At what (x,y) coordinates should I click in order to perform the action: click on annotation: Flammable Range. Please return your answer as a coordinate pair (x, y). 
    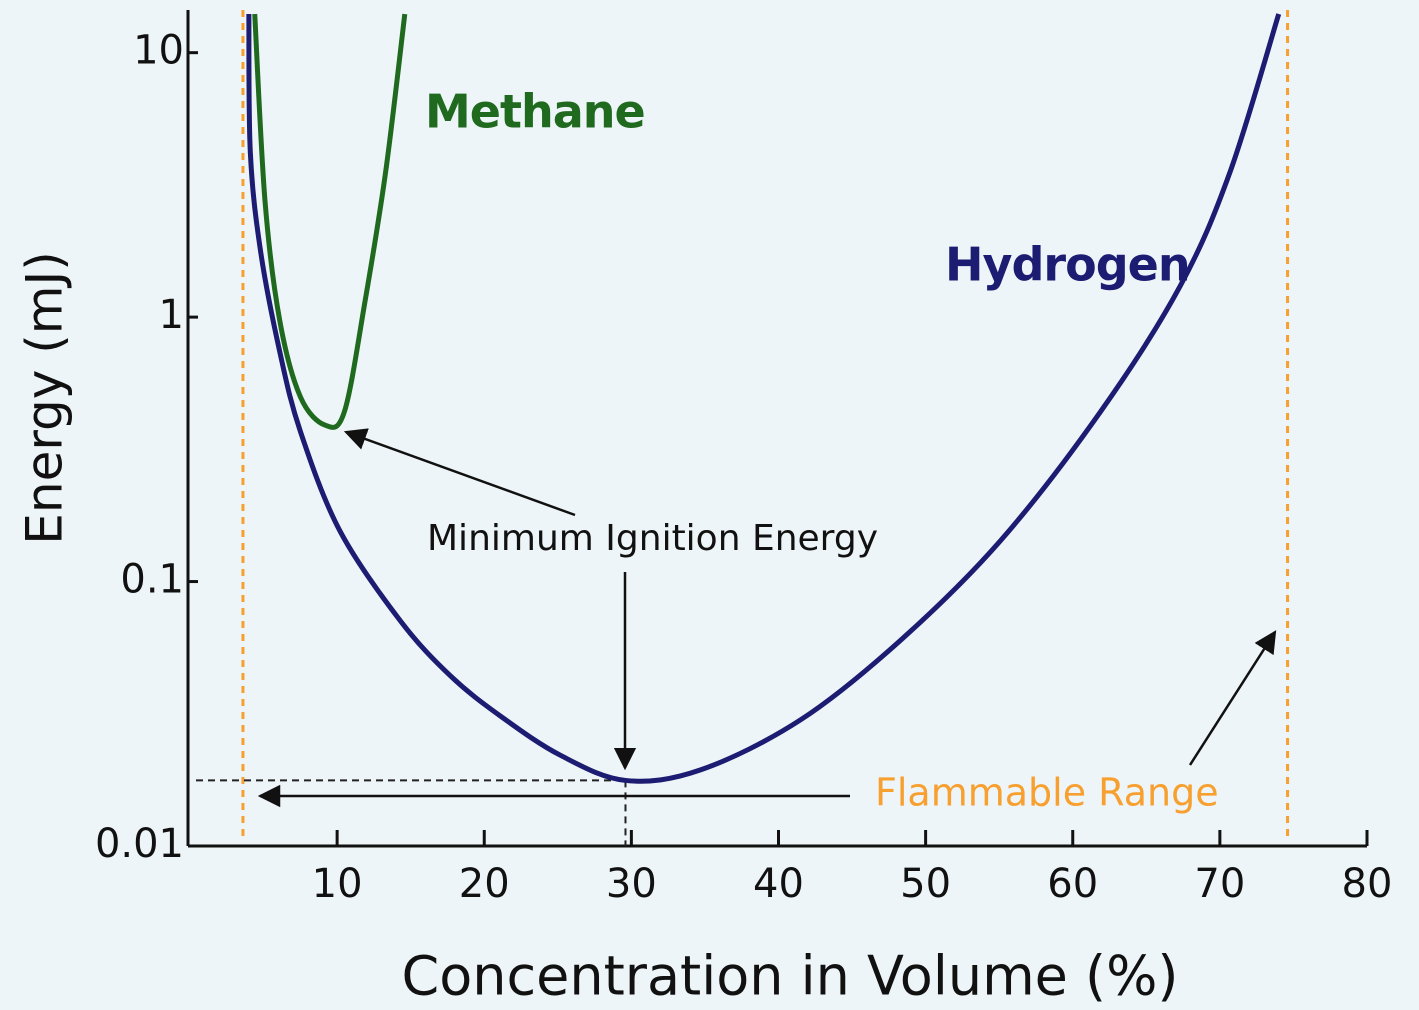
    Looking at the image, I should click on (1047, 793).